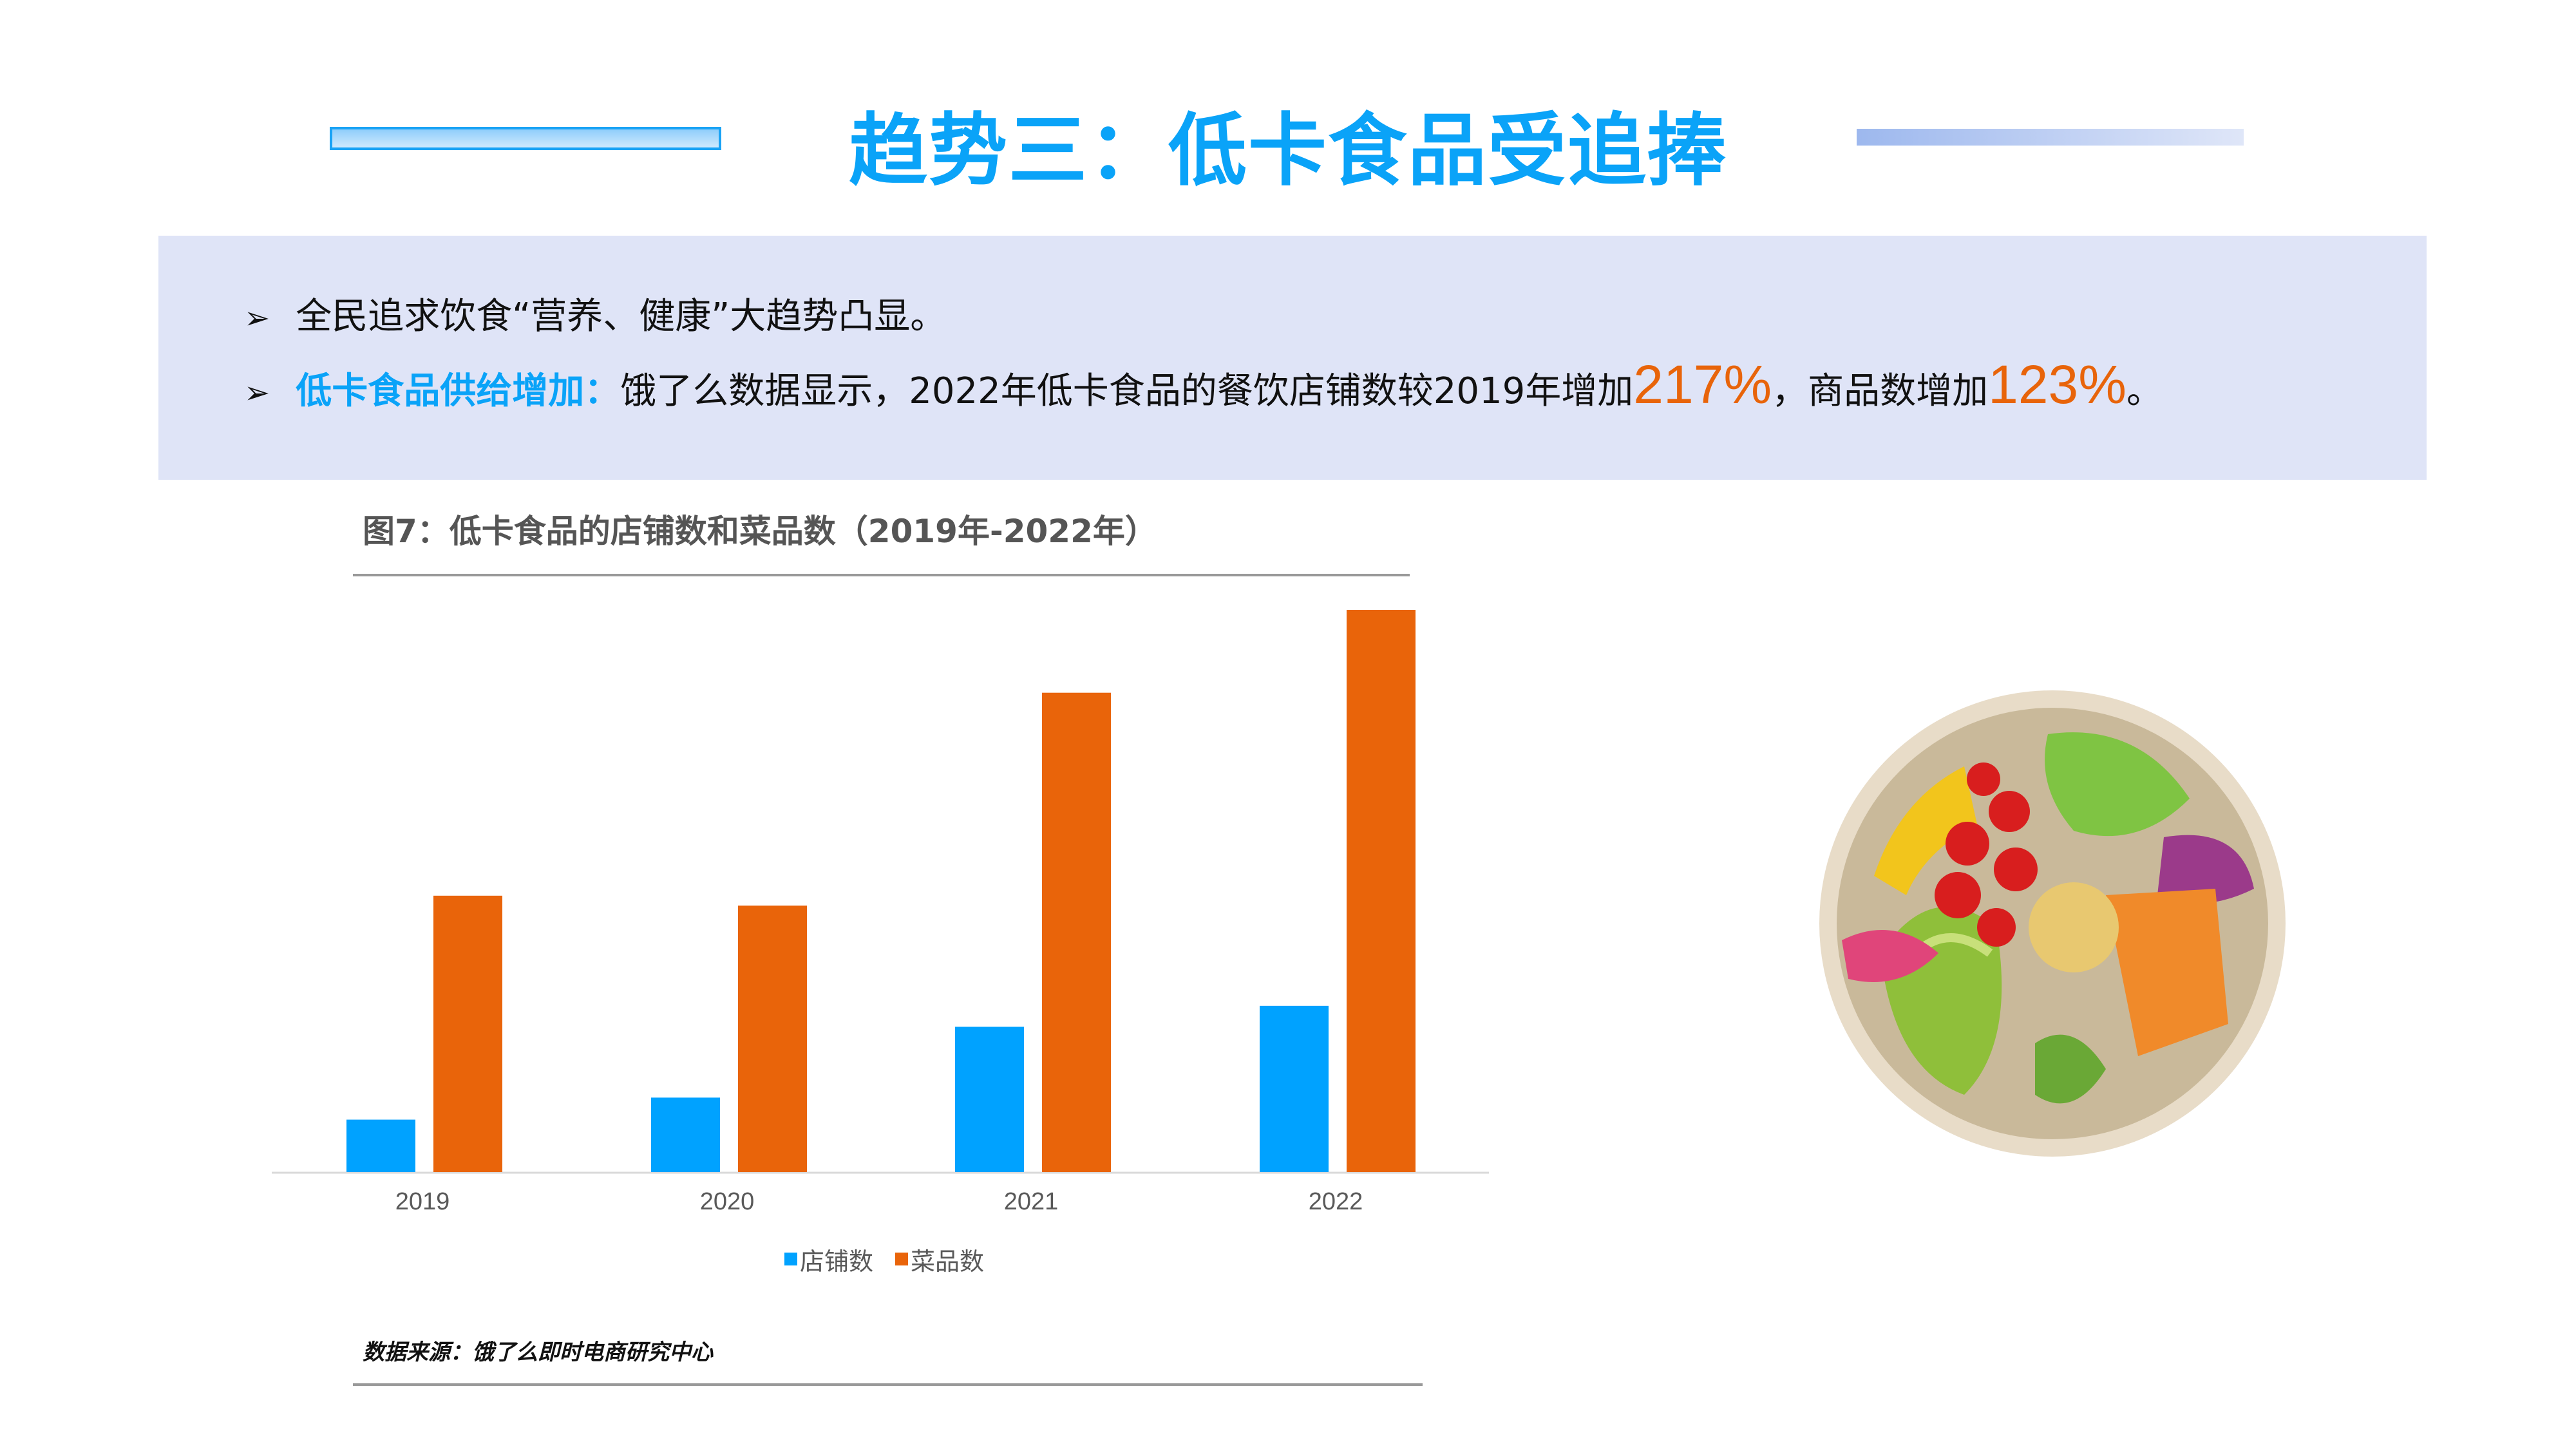 Image resolution: width=2576 pixels, height=1449 pixels. Describe the element at coordinates (1702, 384) in the screenshot. I see `store-increase-percent: 217%` at that location.